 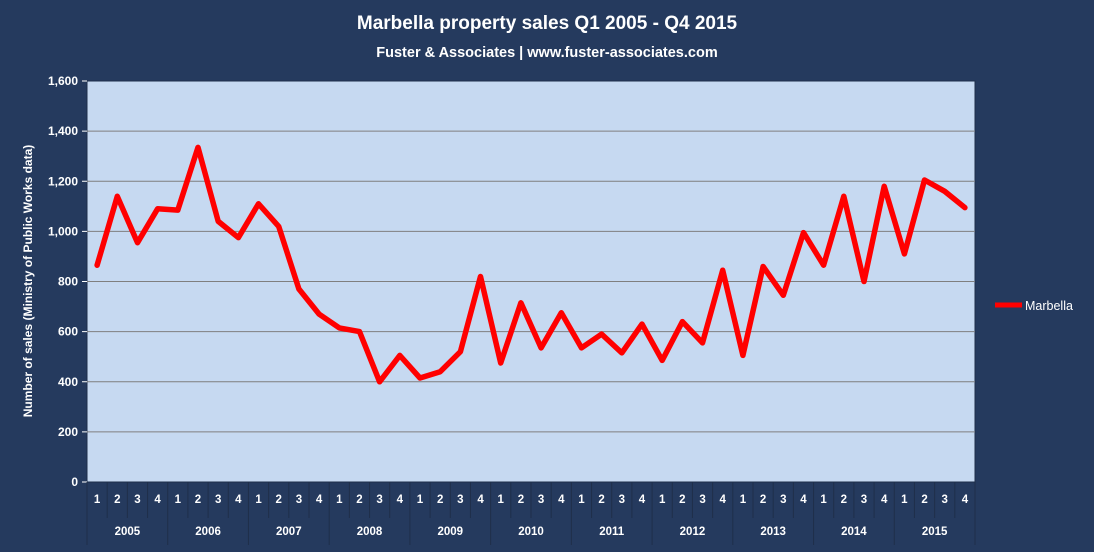 I want to click on y-tick-label: 800, so click(x=68, y=282).